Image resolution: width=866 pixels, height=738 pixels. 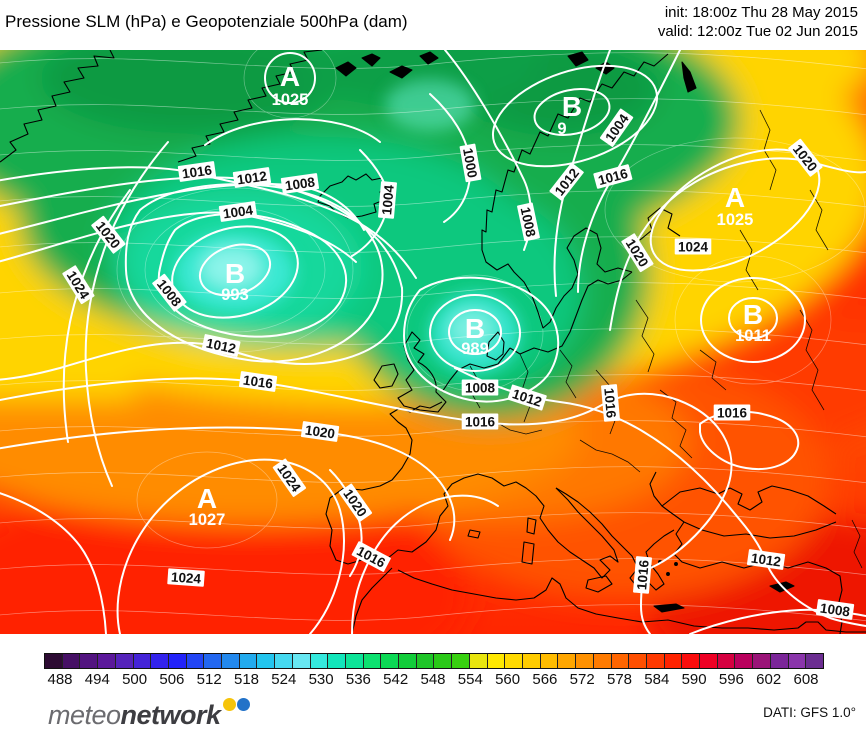 I want to click on svg-text: 1020, so click(x=320, y=431).